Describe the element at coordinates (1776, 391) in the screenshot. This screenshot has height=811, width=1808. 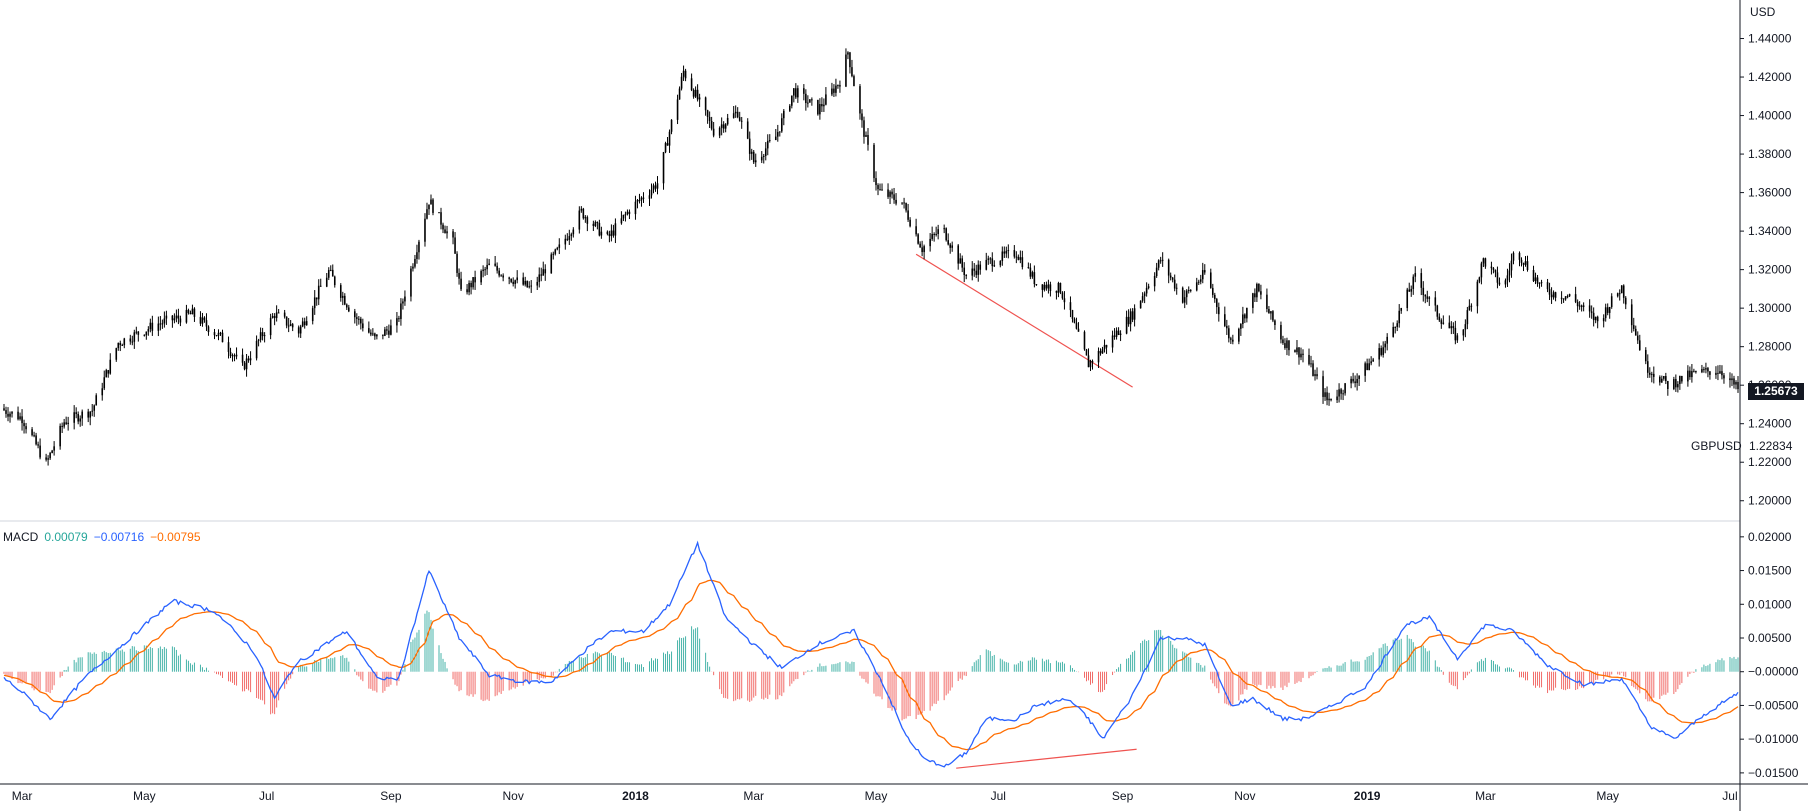
I see `last-price-badge: 1.25673` at that location.